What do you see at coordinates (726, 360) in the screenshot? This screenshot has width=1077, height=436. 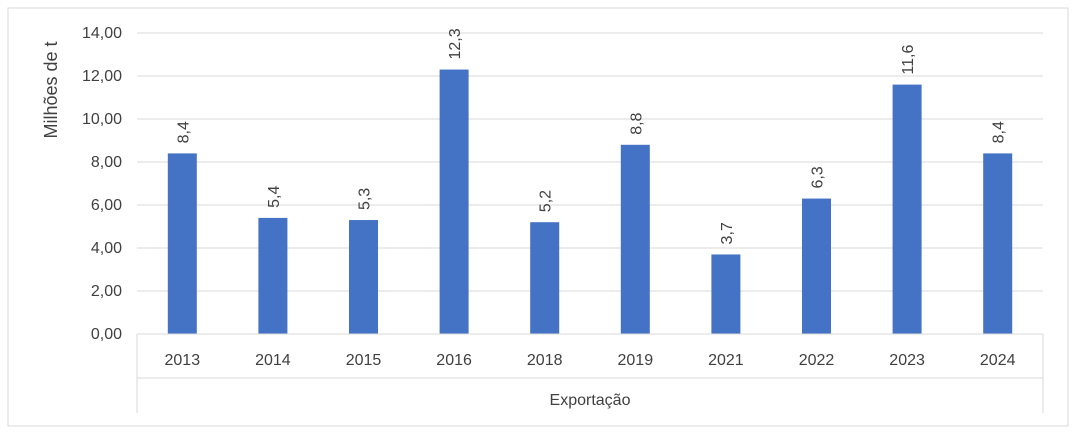 I see `x-tick-label: 2021` at bounding box center [726, 360].